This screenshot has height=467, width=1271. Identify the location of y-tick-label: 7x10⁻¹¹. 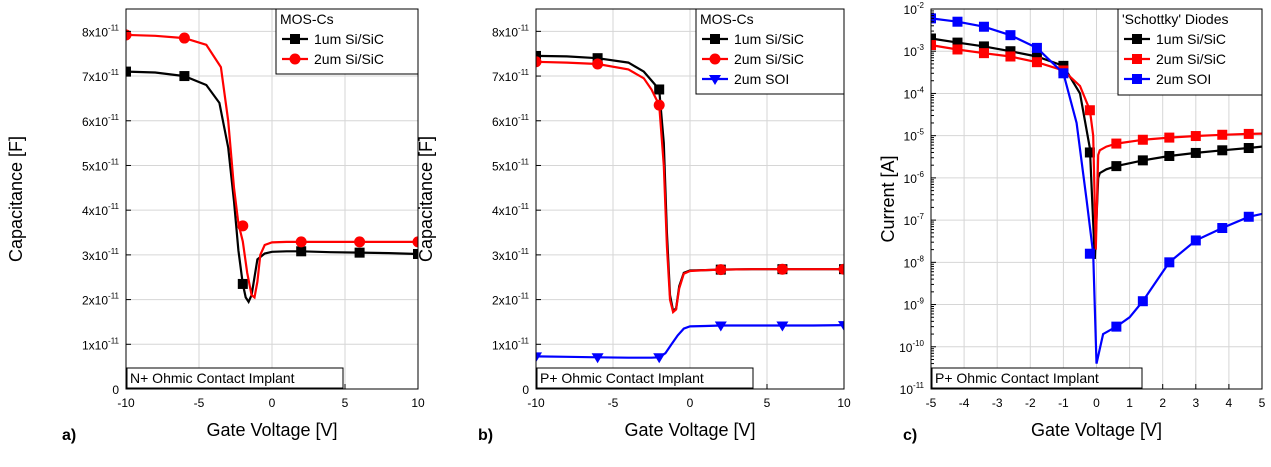
(101, 76).